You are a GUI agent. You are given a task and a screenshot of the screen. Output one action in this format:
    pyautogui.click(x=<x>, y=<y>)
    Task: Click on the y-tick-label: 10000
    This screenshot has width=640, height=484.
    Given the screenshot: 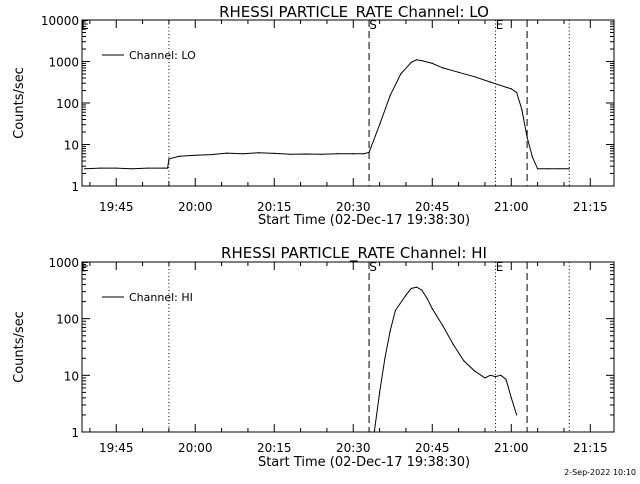 What is the action you would take?
    pyautogui.click(x=60, y=21)
    